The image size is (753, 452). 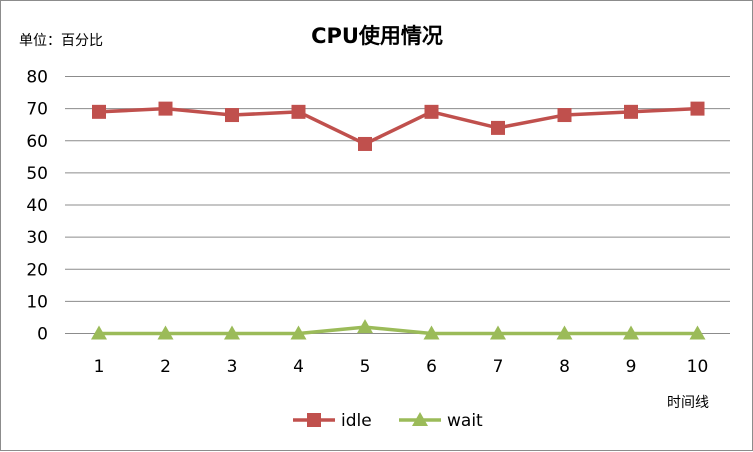 I want to click on y-tick-label-60: 60, so click(x=37, y=142).